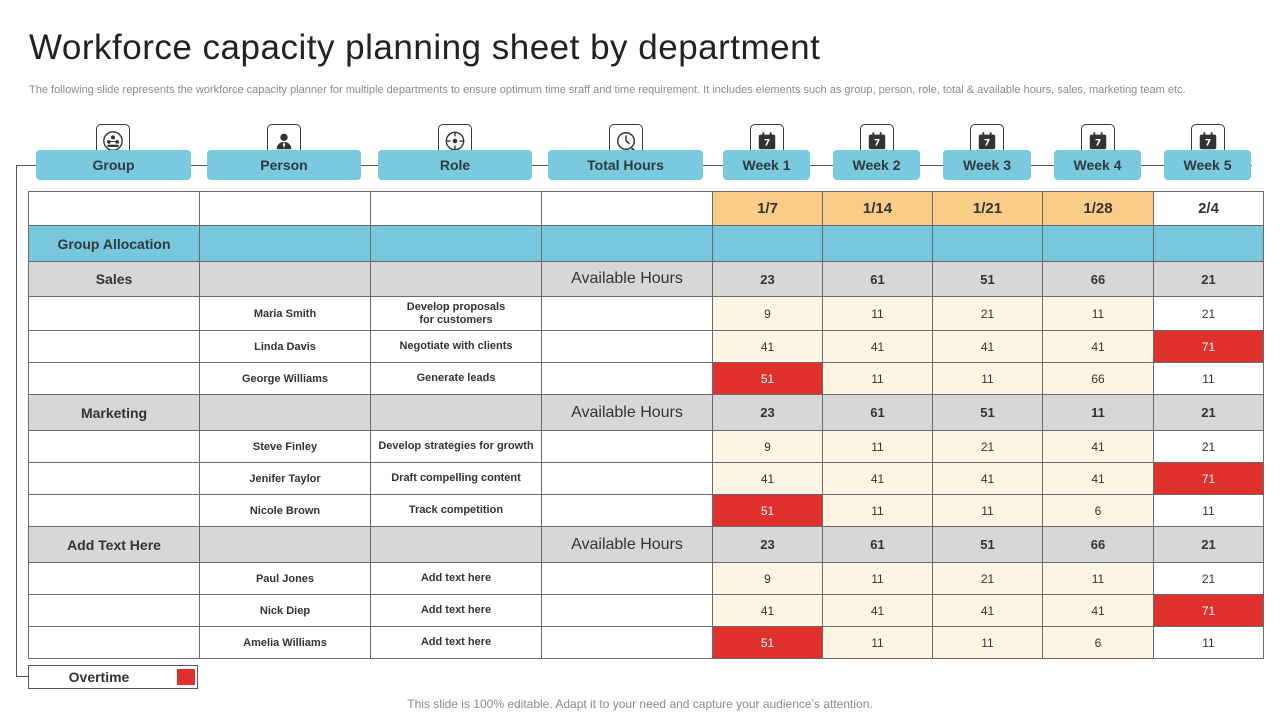 The image size is (1280, 720). Describe the element at coordinates (186, 677) in the screenshot. I see `overtime-swatch` at that location.